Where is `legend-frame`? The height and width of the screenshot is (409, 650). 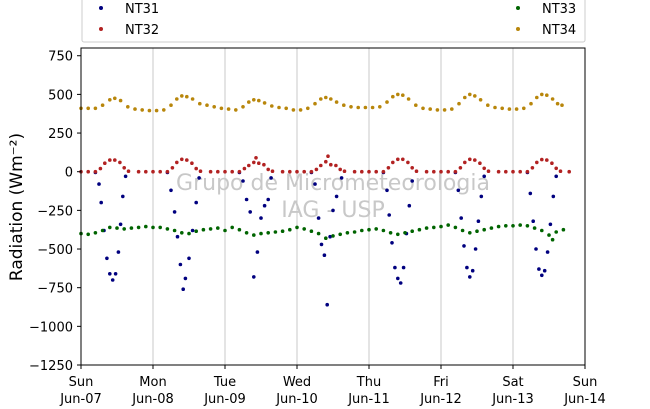 legend-frame is located at coordinates (333, 21).